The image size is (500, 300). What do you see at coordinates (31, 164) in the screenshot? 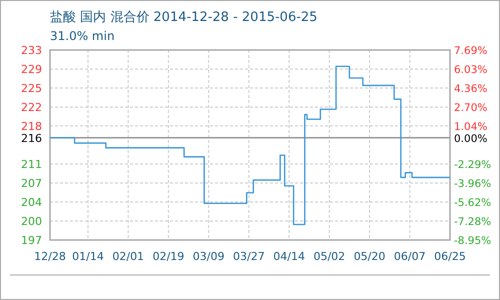
I see `y-tick-label: 211` at bounding box center [31, 164].